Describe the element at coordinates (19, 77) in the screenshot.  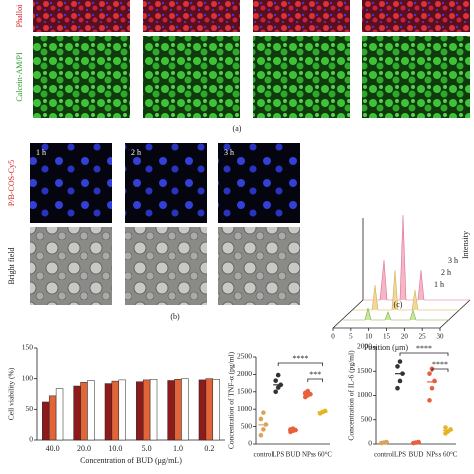
I see `row-label: Calcein-AM/PI` at that location.